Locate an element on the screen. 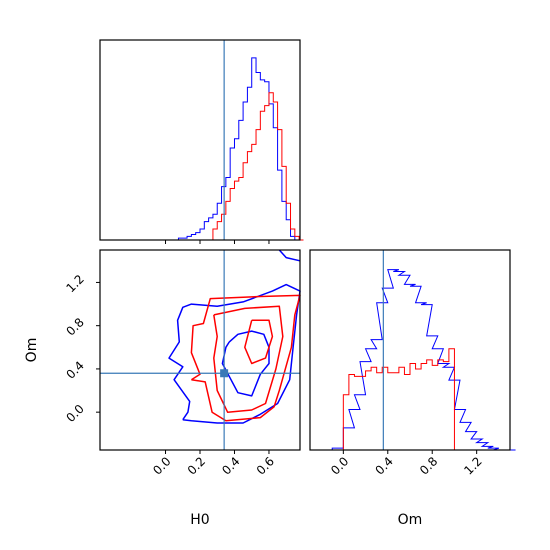  contour-frame is located at coordinates (200, 350).